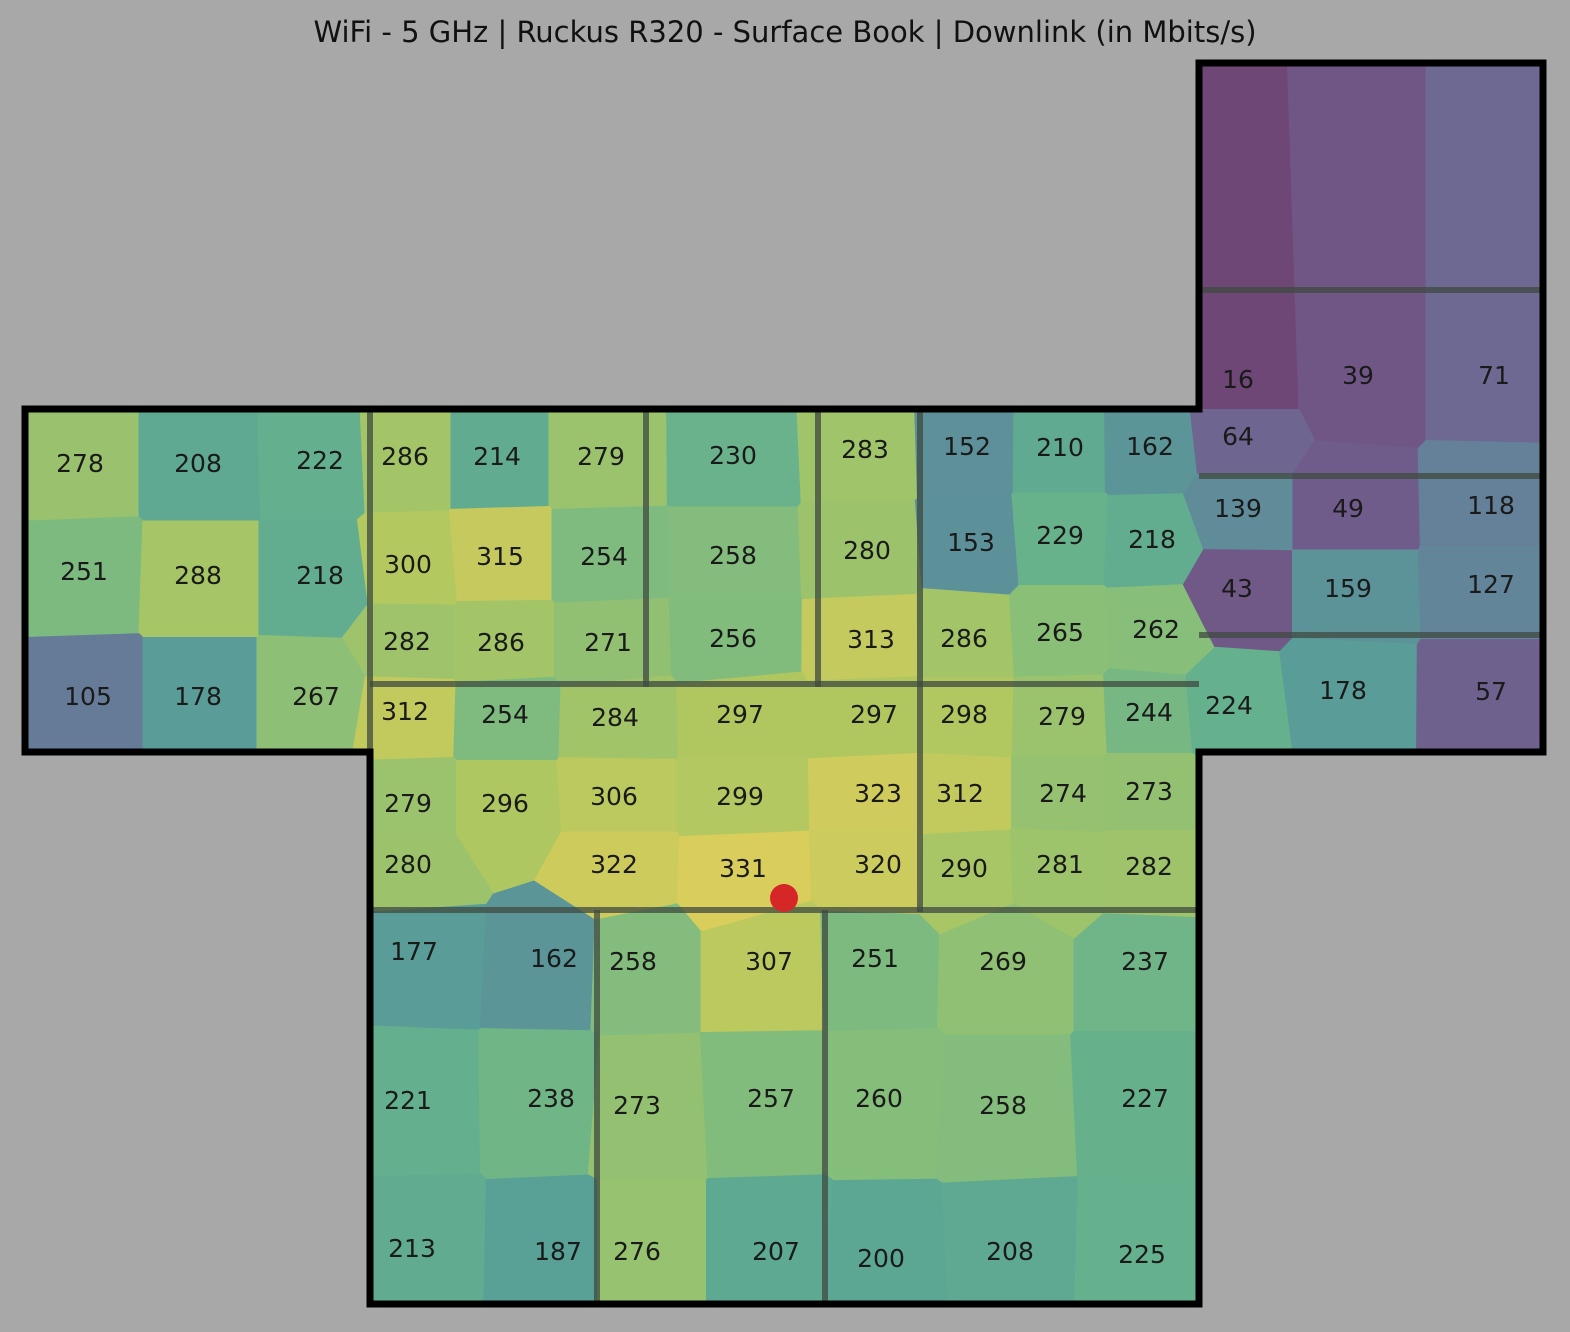 This screenshot has height=1332, width=1570. What do you see at coordinates (769, 961) in the screenshot?
I see `value-label: 307` at bounding box center [769, 961].